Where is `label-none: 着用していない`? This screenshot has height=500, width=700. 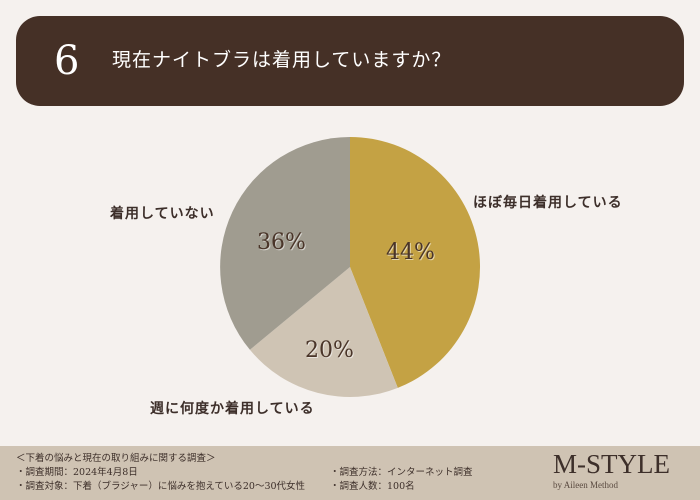 label-none: 着用していない is located at coordinates (162, 214).